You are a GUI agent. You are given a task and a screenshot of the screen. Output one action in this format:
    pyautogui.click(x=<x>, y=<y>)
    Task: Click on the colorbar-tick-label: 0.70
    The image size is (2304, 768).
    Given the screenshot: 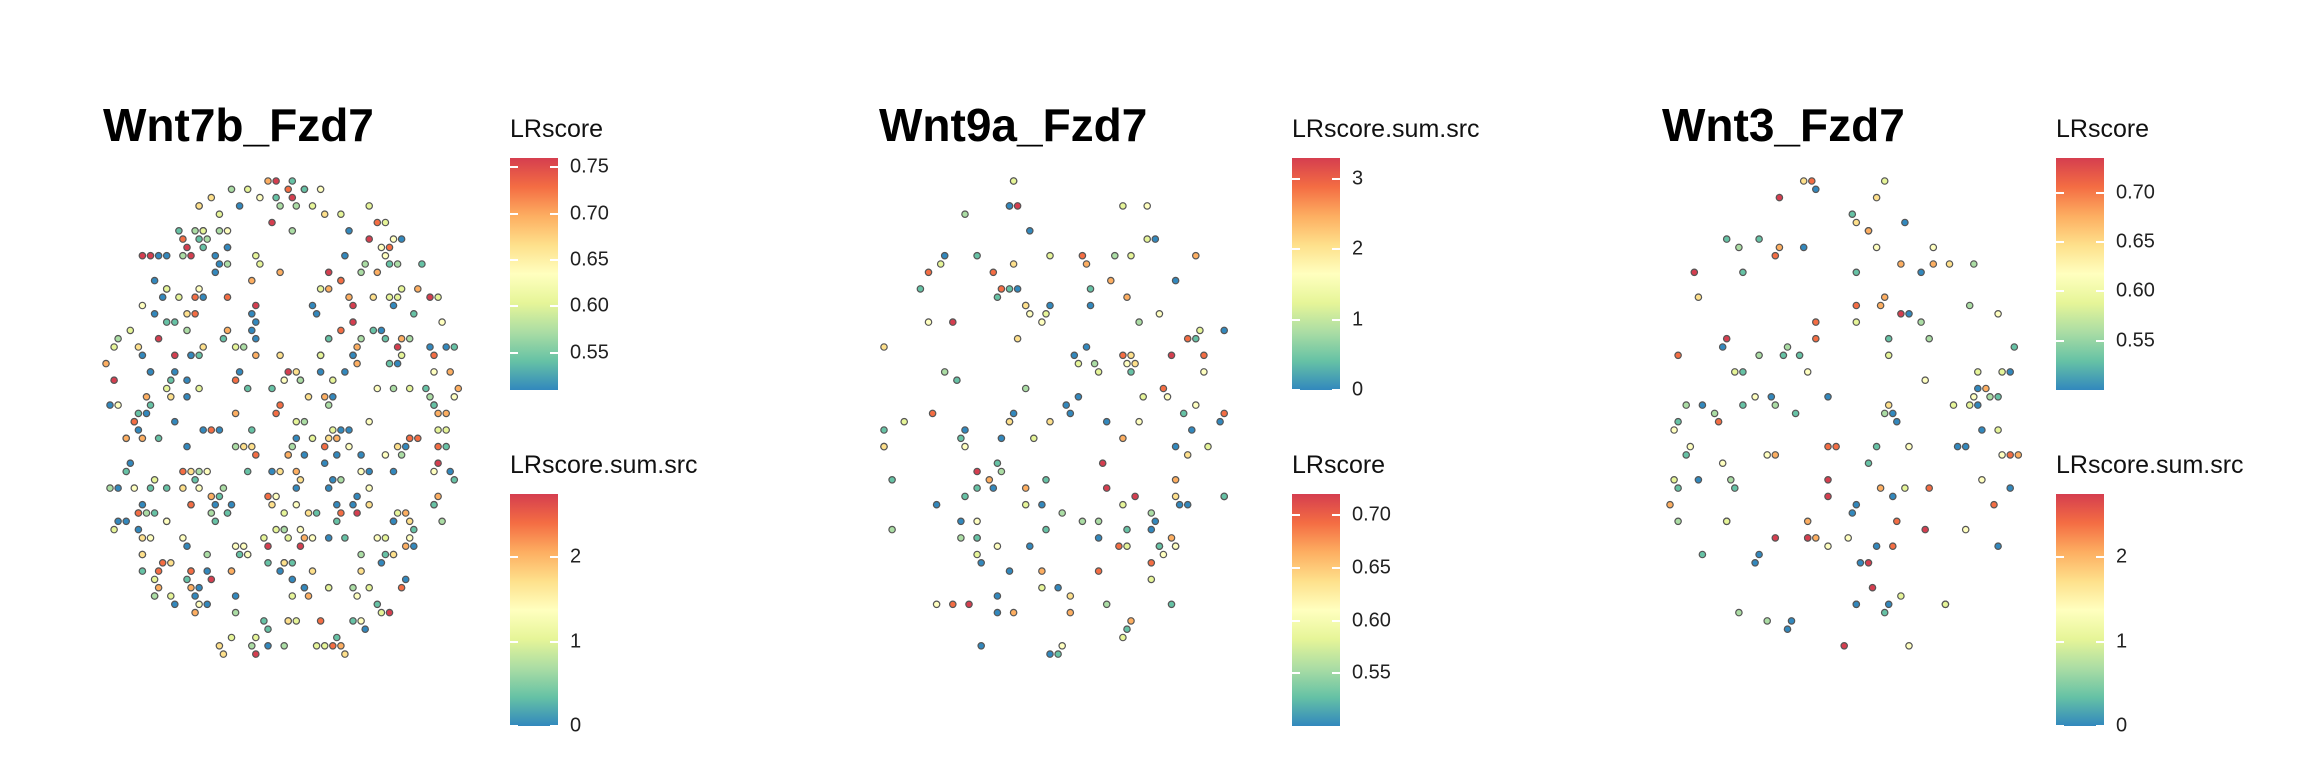 What is the action you would take?
    pyautogui.click(x=589, y=213)
    